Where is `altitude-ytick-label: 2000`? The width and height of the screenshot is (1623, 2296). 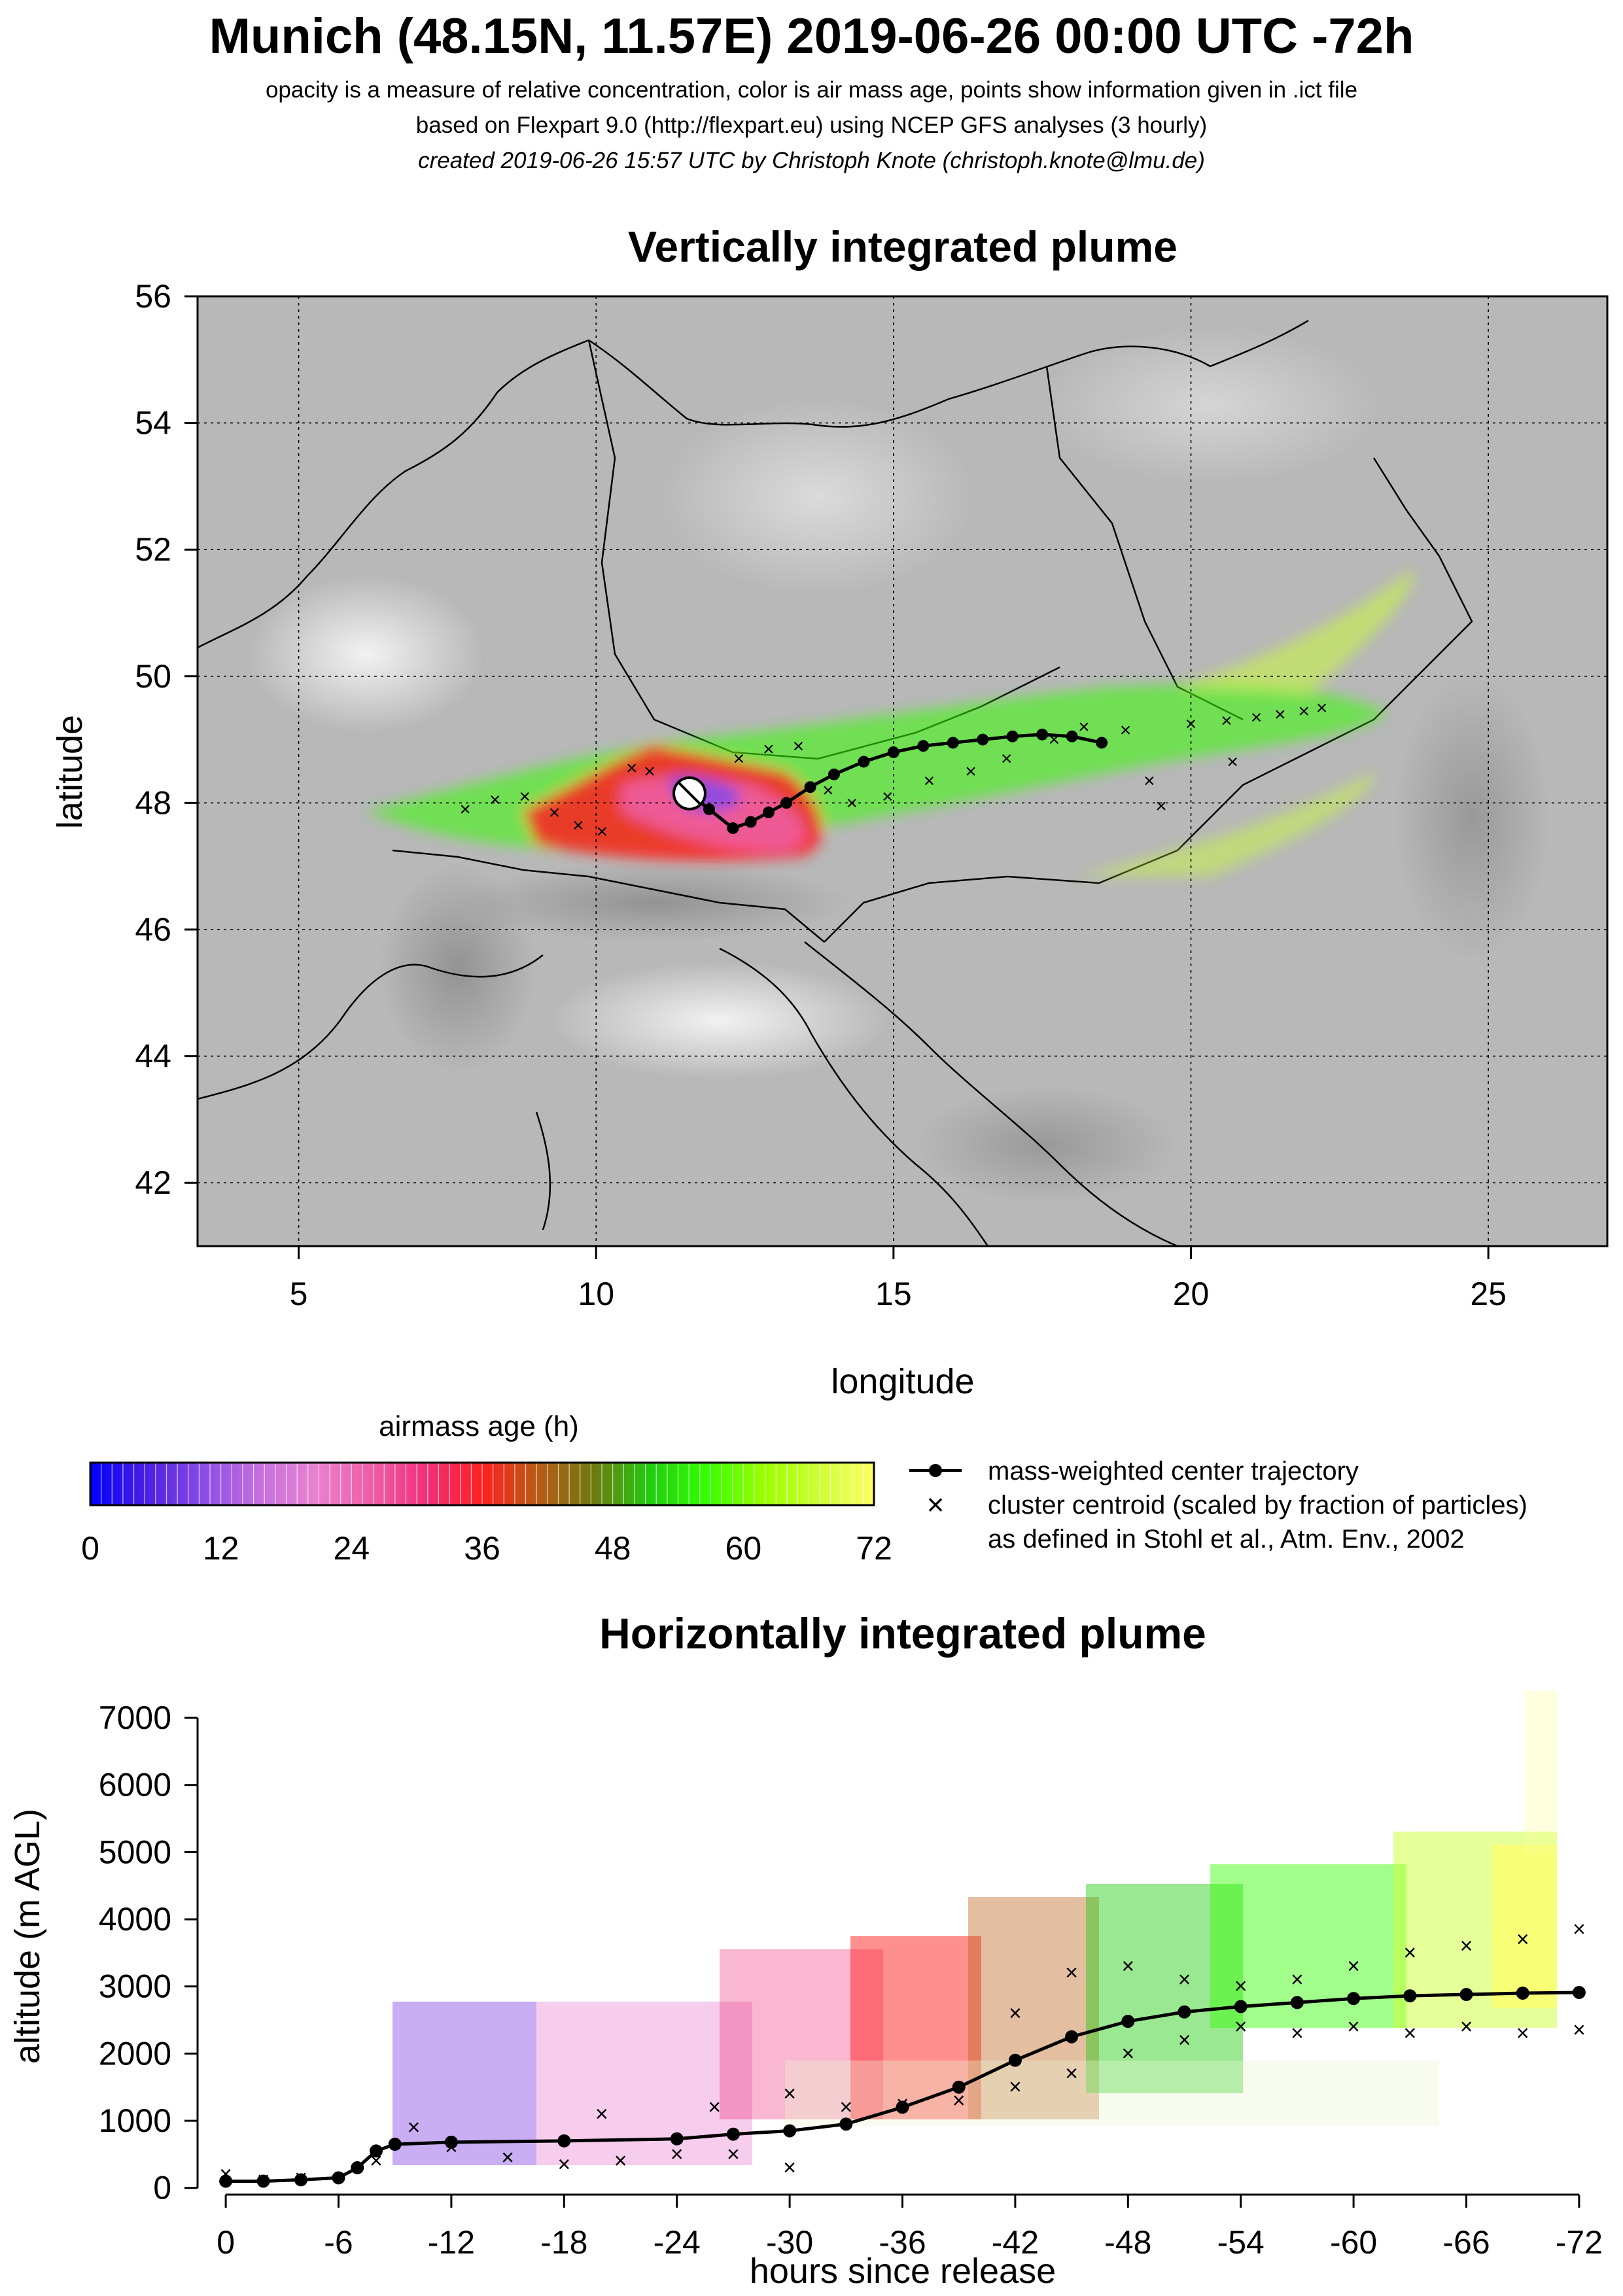
altitude-ytick-label: 2000 is located at coordinates (135, 2053).